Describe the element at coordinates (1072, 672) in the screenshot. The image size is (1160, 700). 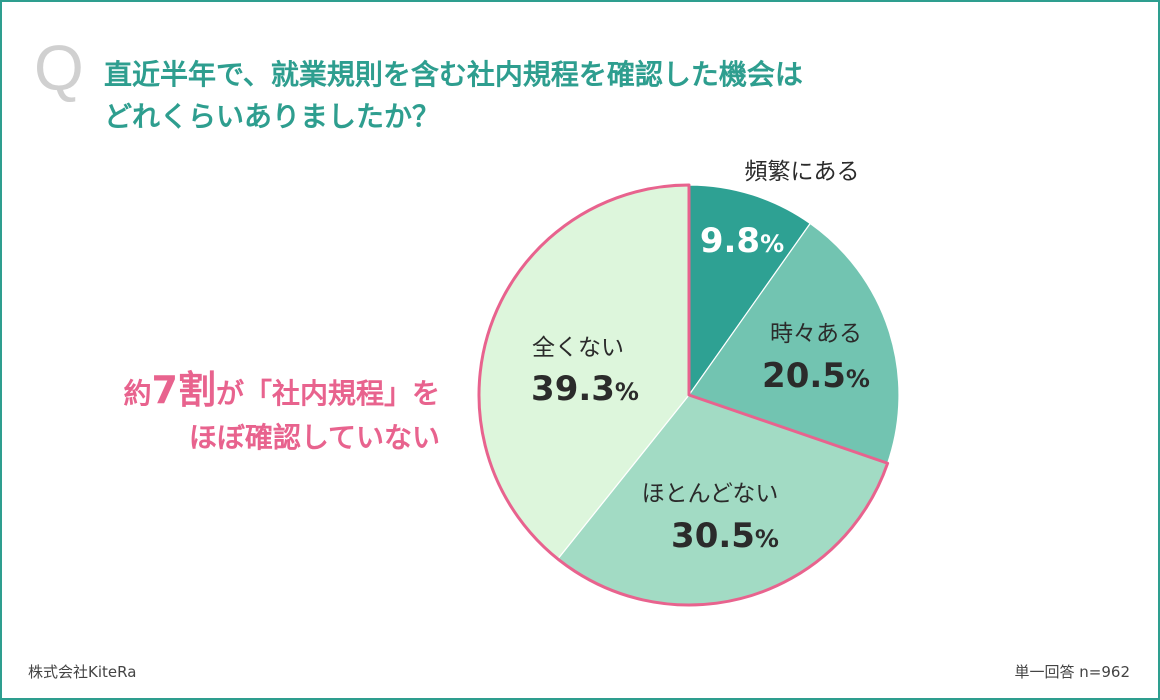
I see `footer-sample-note: 単一回答 n=962` at that location.